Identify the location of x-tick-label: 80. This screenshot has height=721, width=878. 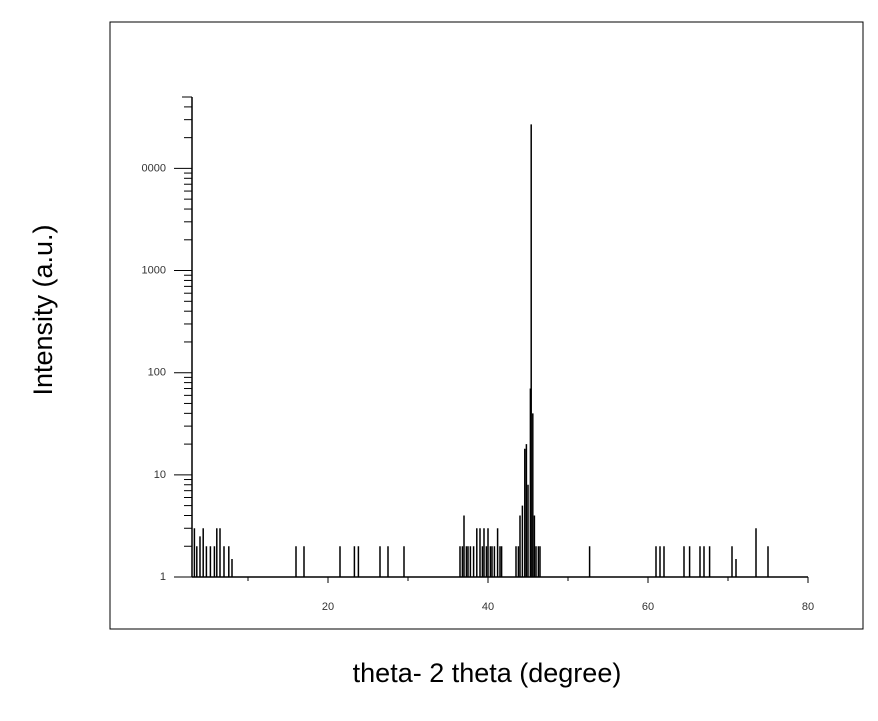
(808, 607).